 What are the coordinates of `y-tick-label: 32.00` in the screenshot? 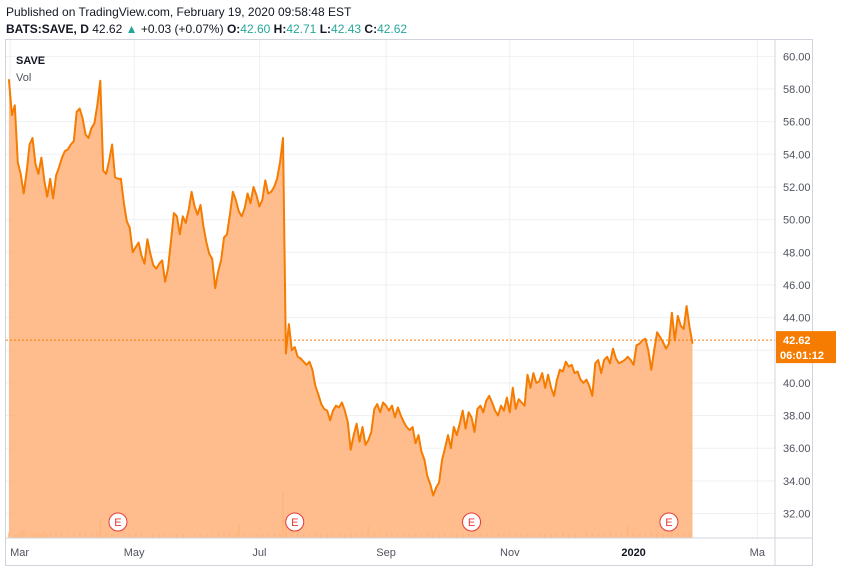 It's located at (797, 515).